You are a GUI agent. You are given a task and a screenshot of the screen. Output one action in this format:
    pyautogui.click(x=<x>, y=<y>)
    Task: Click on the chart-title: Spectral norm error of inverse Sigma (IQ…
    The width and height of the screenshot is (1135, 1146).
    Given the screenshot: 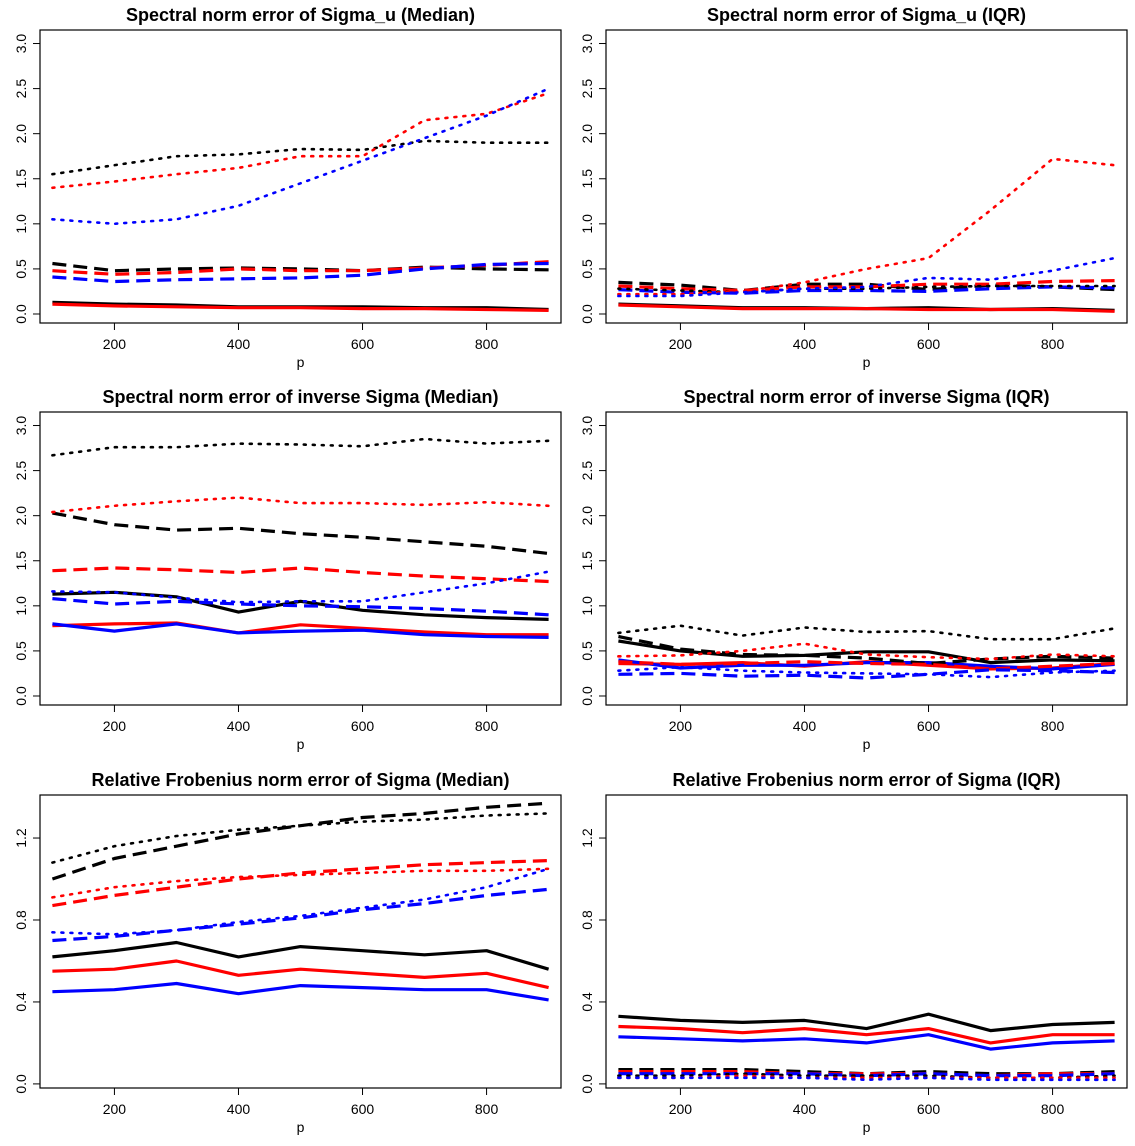 What is the action you would take?
    pyautogui.click(x=866, y=397)
    